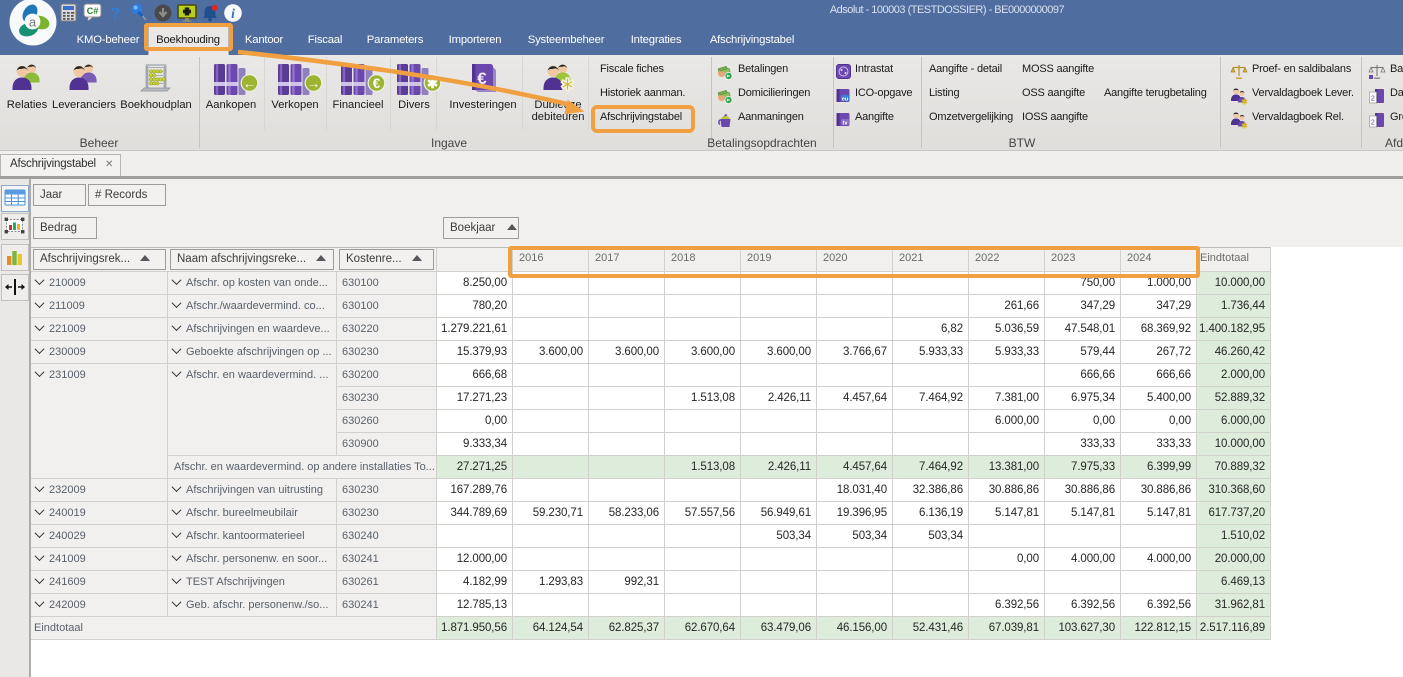  What do you see at coordinates (845, 99) in the screenshot?
I see `svg-text: eu` at bounding box center [845, 99].